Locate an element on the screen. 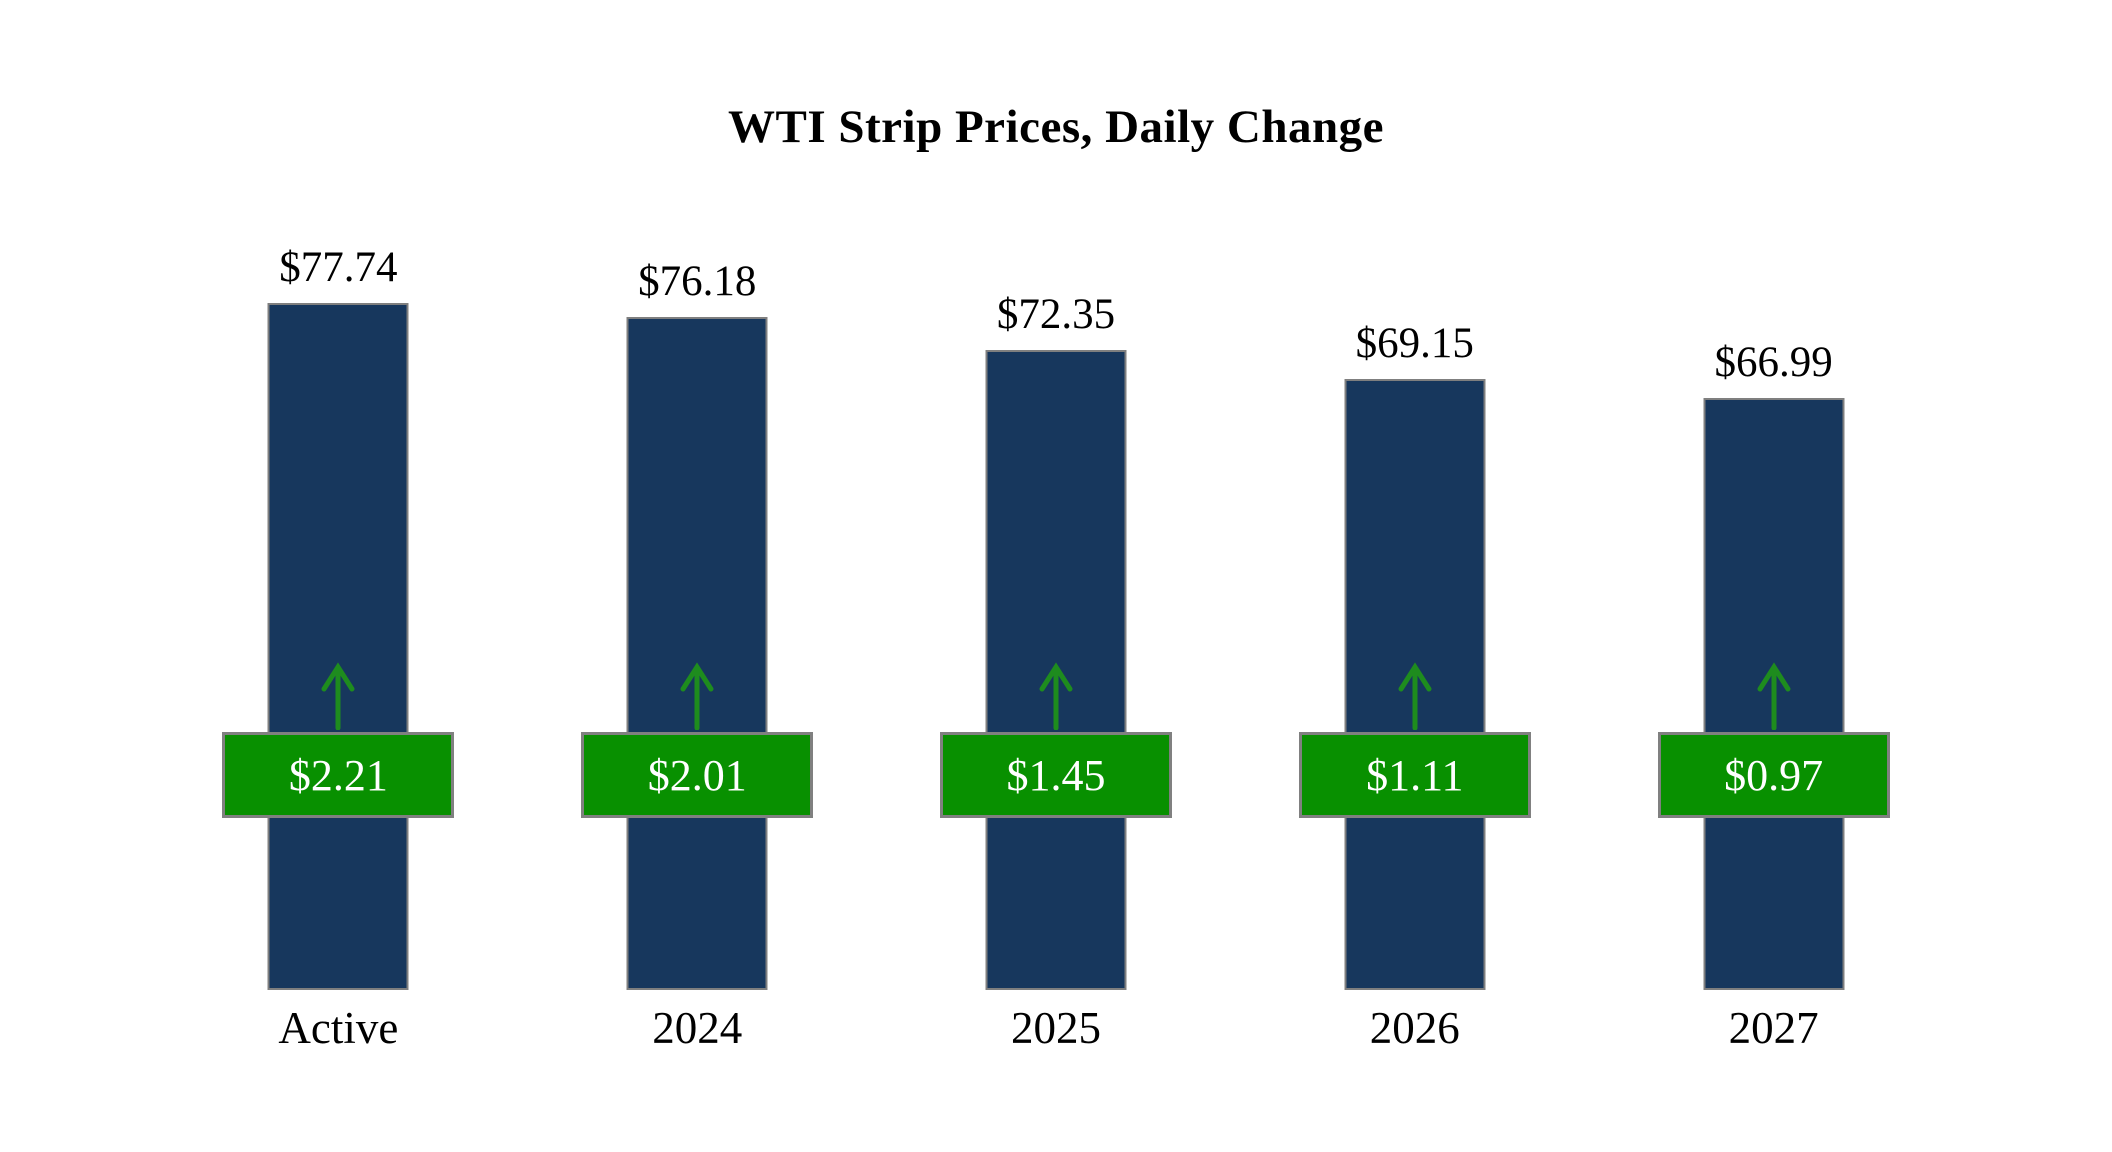 The height and width of the screenshot is (1152, 2112). chart-title: WTI Strip Prices, Daily Change is located at coordinates (1056, 127).